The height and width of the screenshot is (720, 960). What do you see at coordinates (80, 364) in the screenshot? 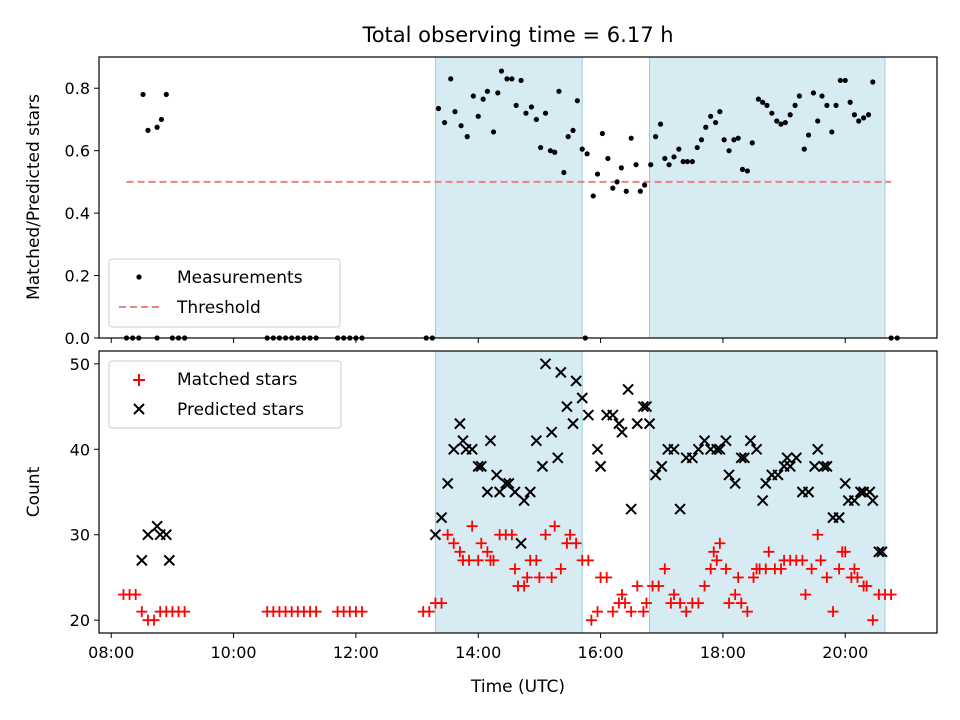
I see `y-tick-label: 50` at bounding box center [80, 364].